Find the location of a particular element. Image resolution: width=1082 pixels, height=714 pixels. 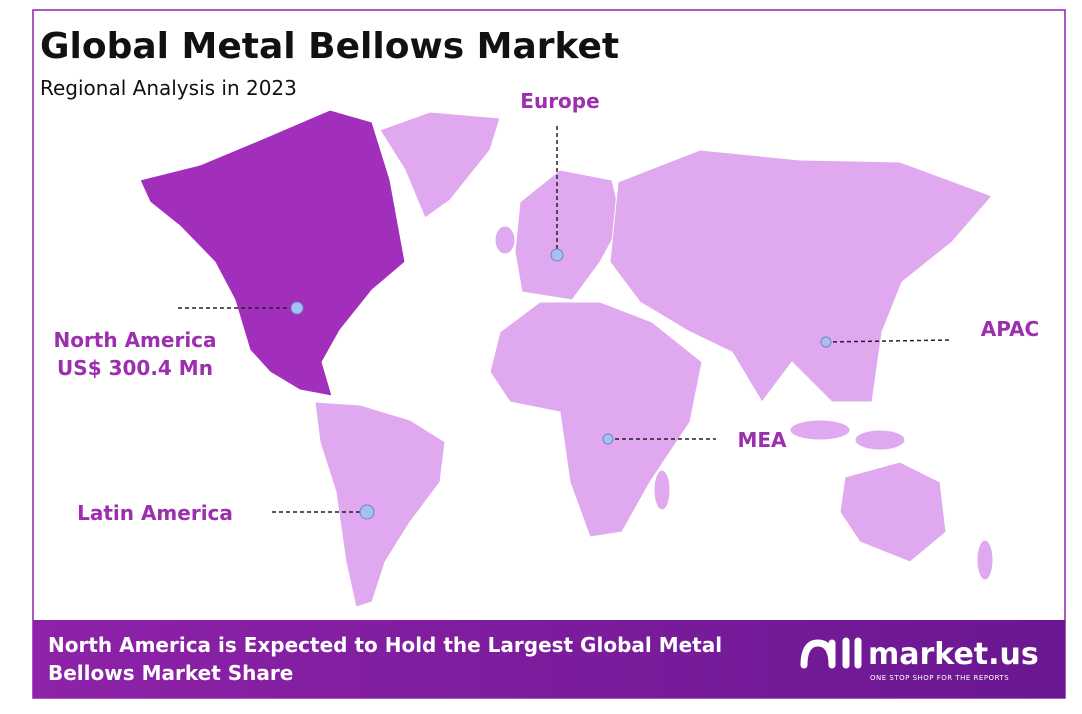

region-label: MEA is located at coordinates (762, 440).